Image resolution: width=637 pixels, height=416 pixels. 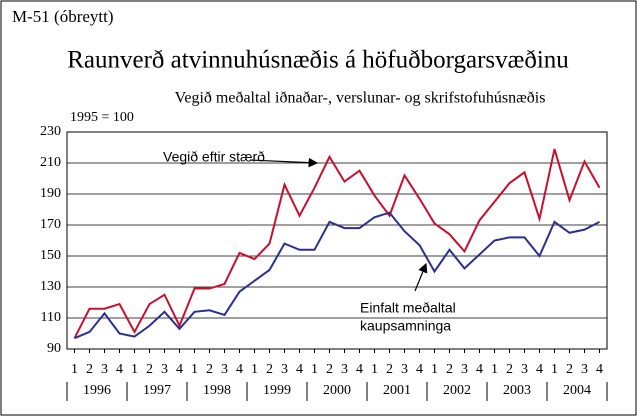 What do you see at coordinates (51, 317) in the screenshot?
I see `y-tick-label: 110` at bounding box center [51, 317].